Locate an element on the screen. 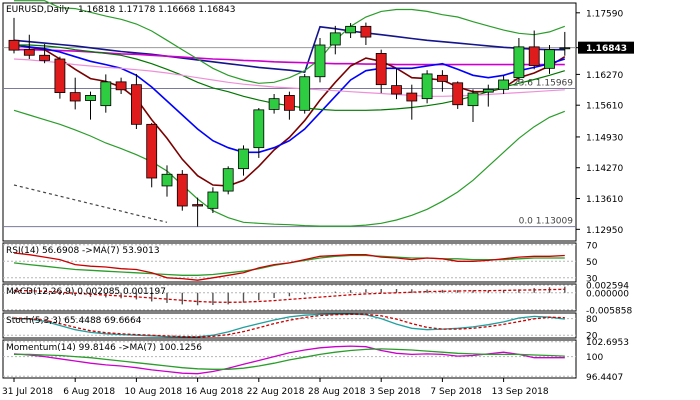  panel-axis-label: 70 is located at coordinates (592, 246).